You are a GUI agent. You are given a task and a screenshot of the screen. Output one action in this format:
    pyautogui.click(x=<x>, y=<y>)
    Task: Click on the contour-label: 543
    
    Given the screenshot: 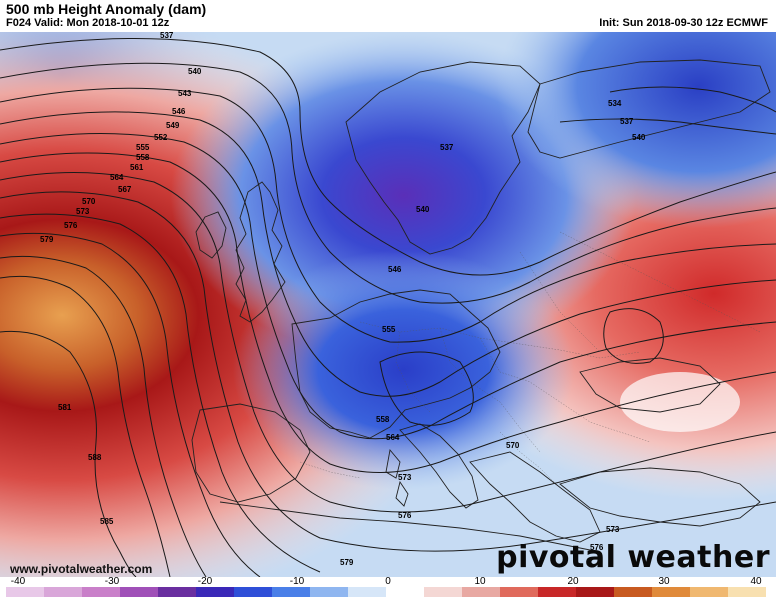 What is the action you would take?
    pyautogui.click(x=185, y=93)
    